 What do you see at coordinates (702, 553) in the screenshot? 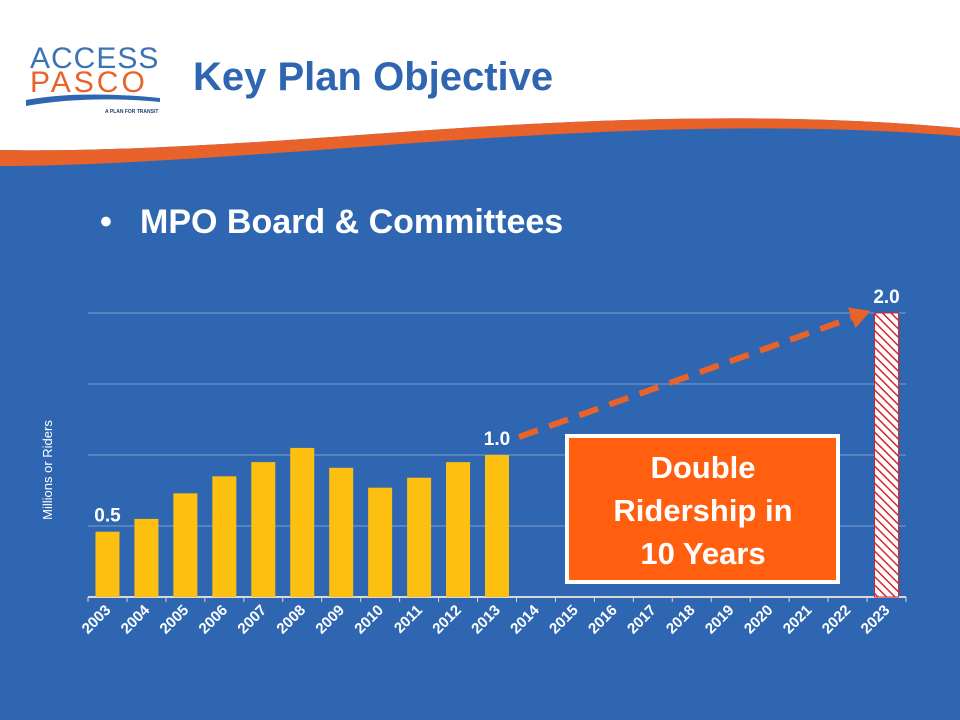
I see `callout-line3: 10 Years` at bounding box center [702, 553].